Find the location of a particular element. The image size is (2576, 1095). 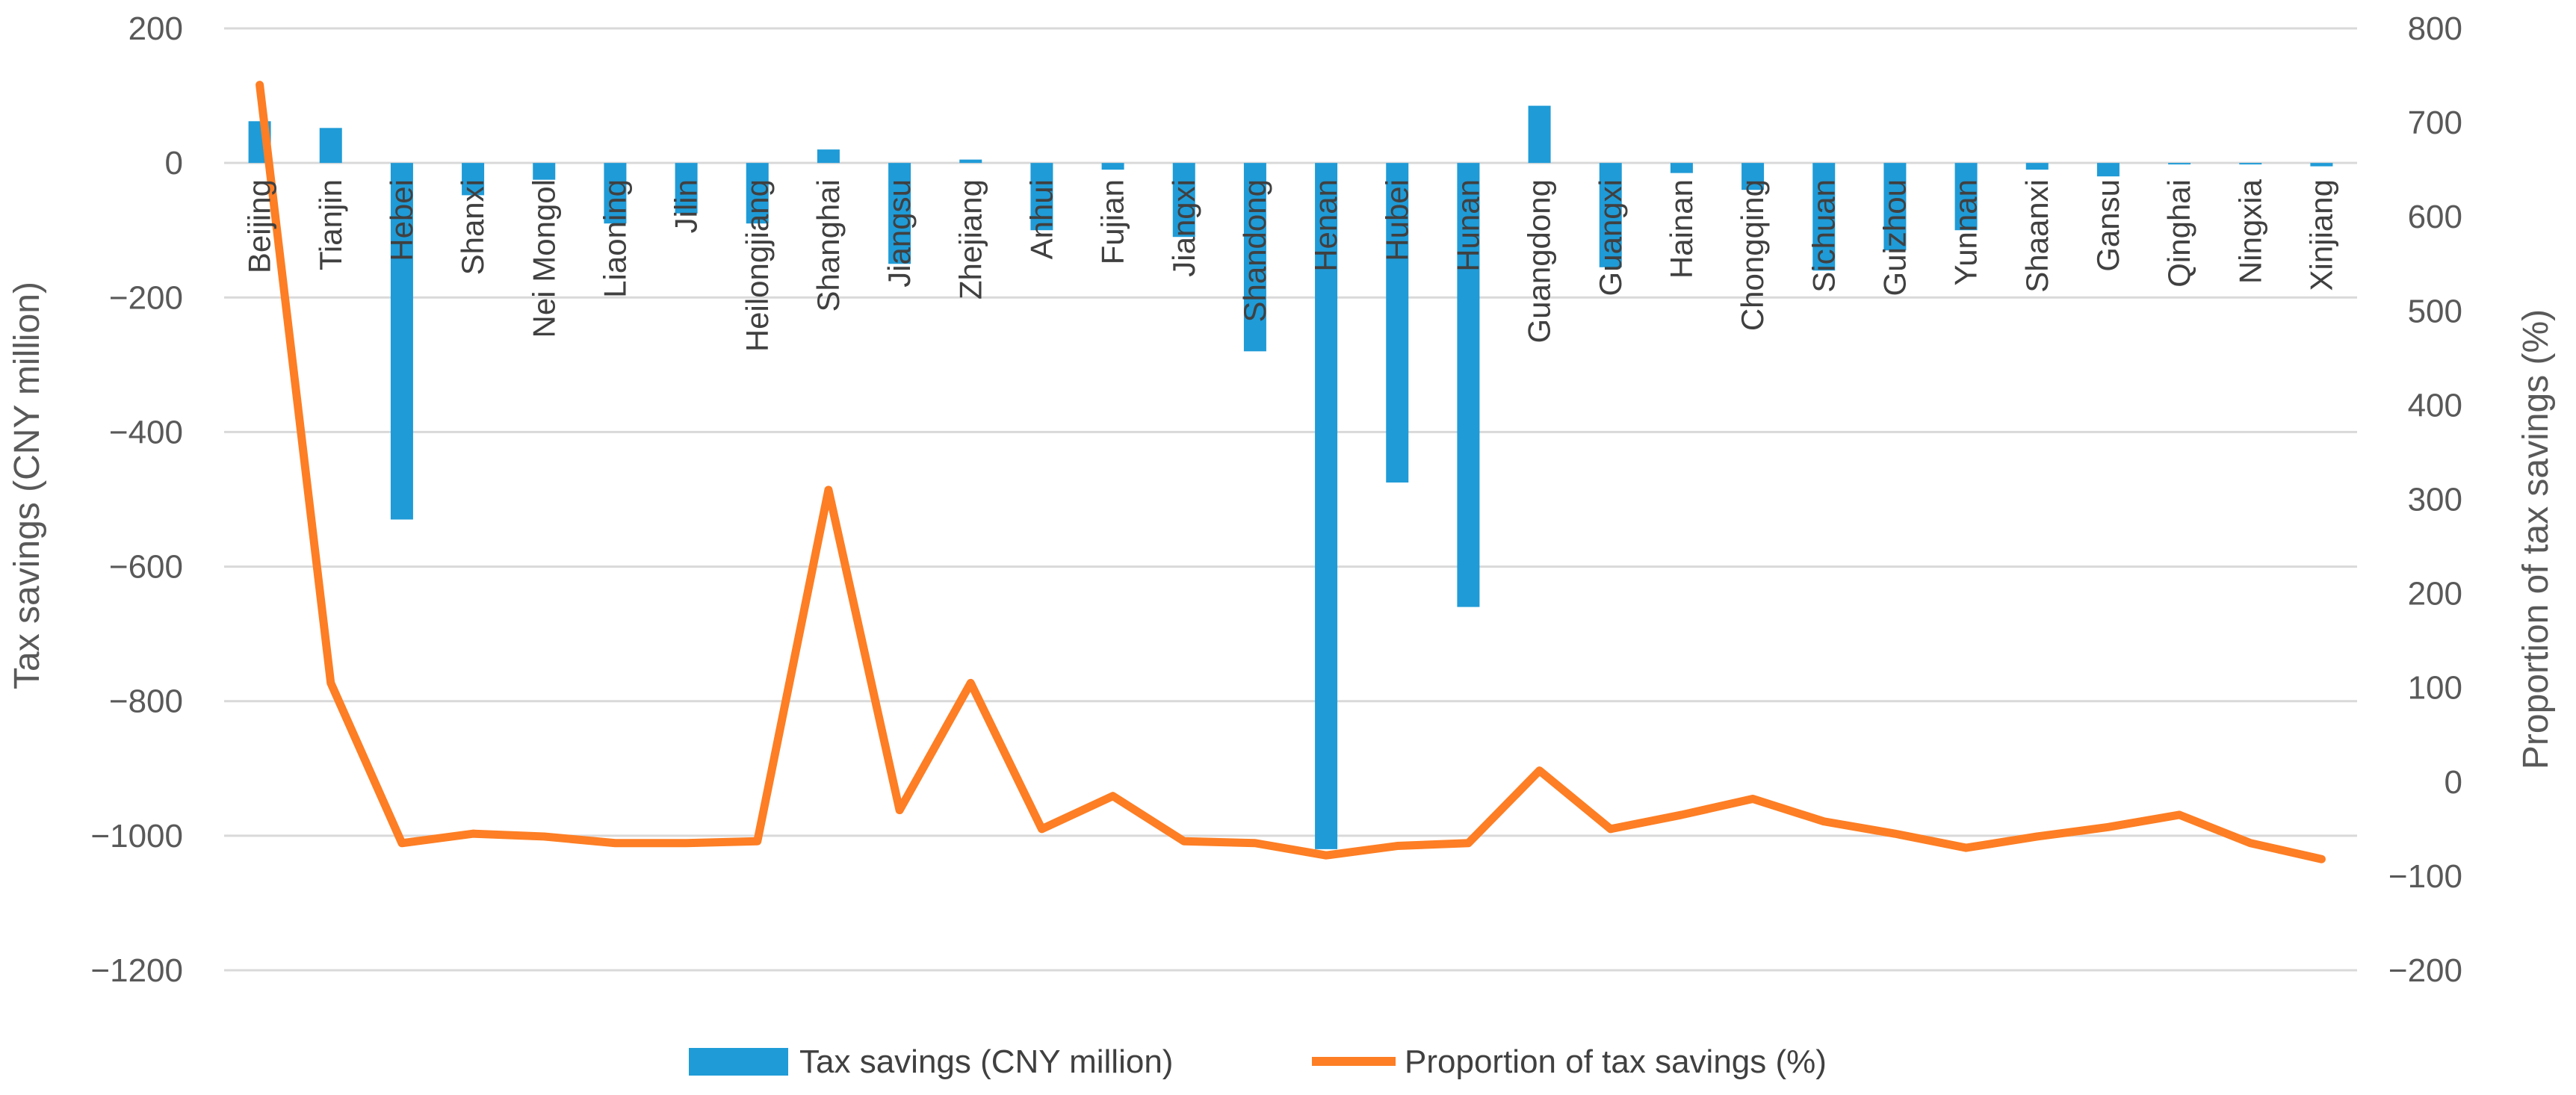

category-label: Xinjiang is located at coordinates (2320, 235).